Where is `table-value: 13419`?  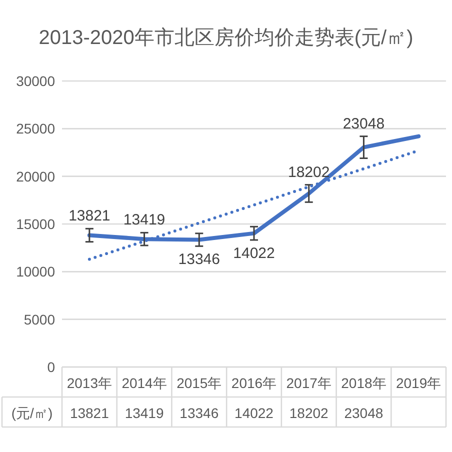 table-value: 13419 is located at coordinates (144, 413).